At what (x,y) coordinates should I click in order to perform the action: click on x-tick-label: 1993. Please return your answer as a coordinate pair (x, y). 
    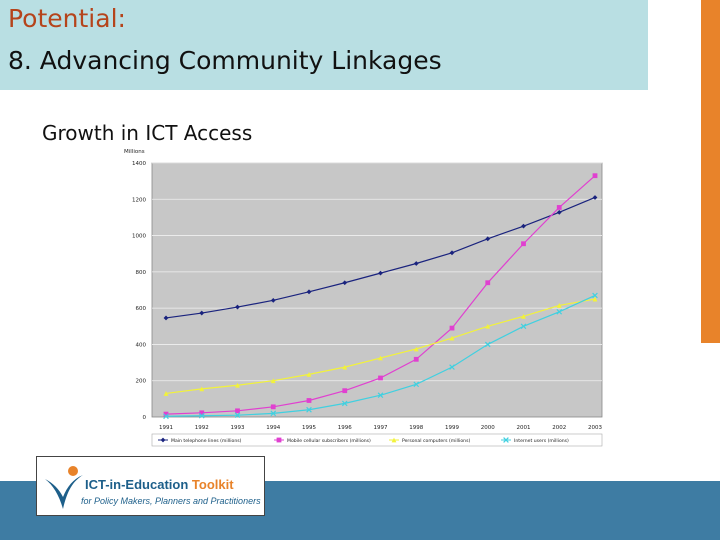
    Looking at the image, I should click on (238, 428).